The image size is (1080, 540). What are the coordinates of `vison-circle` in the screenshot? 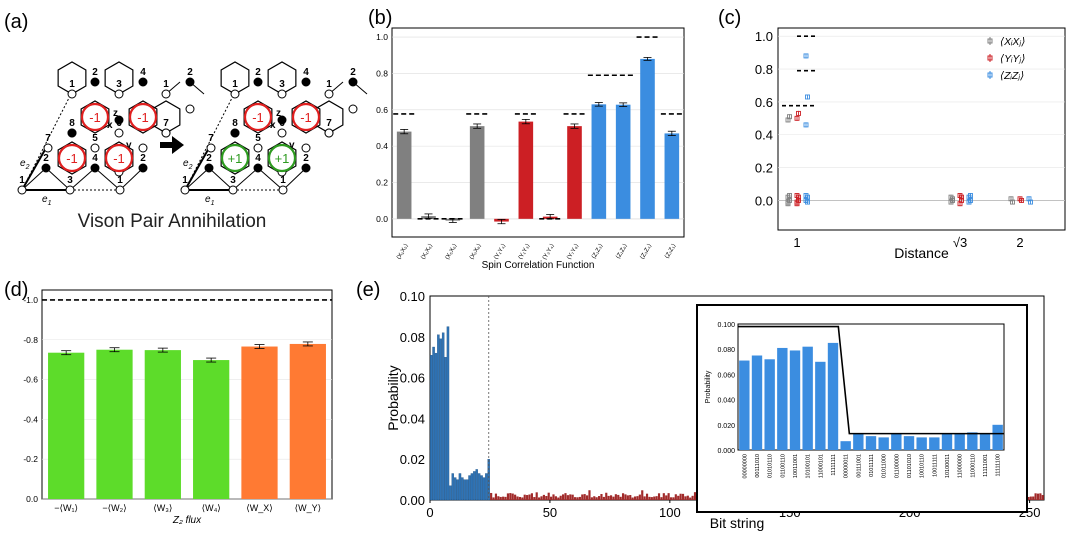 It's located at (306, 117).